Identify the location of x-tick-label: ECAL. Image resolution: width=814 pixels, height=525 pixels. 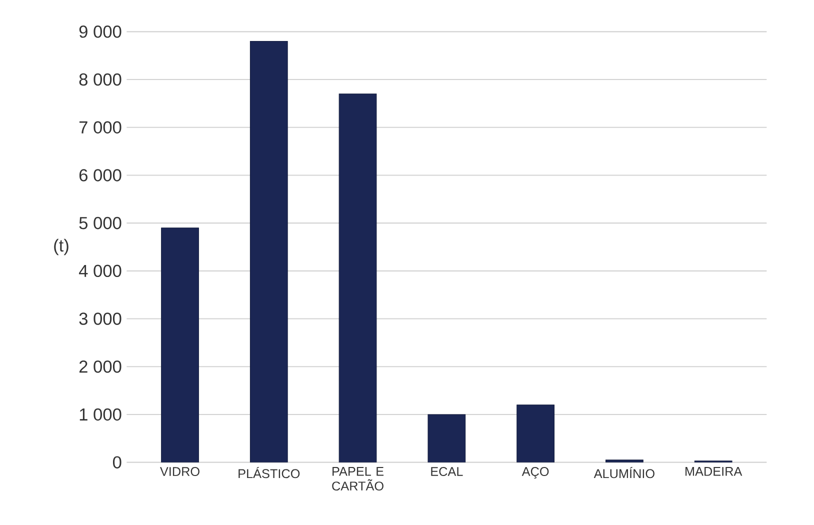
(447, 471).